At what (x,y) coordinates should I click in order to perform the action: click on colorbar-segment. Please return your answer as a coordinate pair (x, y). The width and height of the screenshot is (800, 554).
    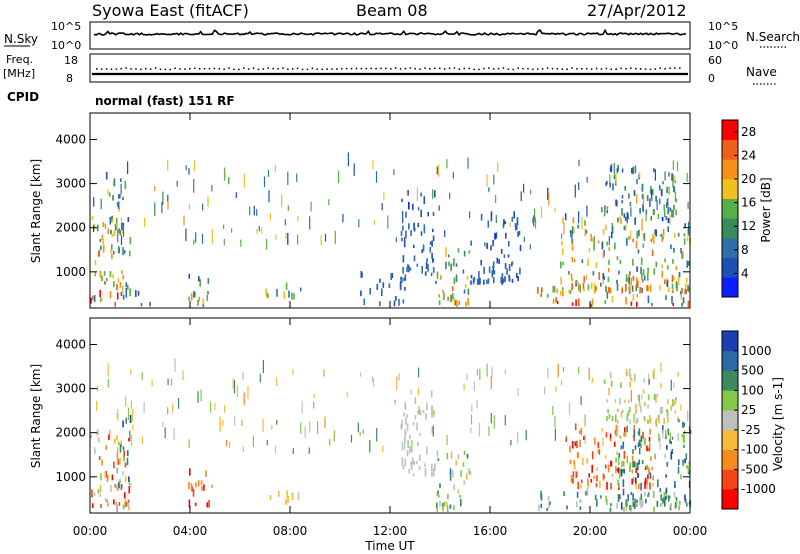
    Looking at the image, I should click on (730, 267).